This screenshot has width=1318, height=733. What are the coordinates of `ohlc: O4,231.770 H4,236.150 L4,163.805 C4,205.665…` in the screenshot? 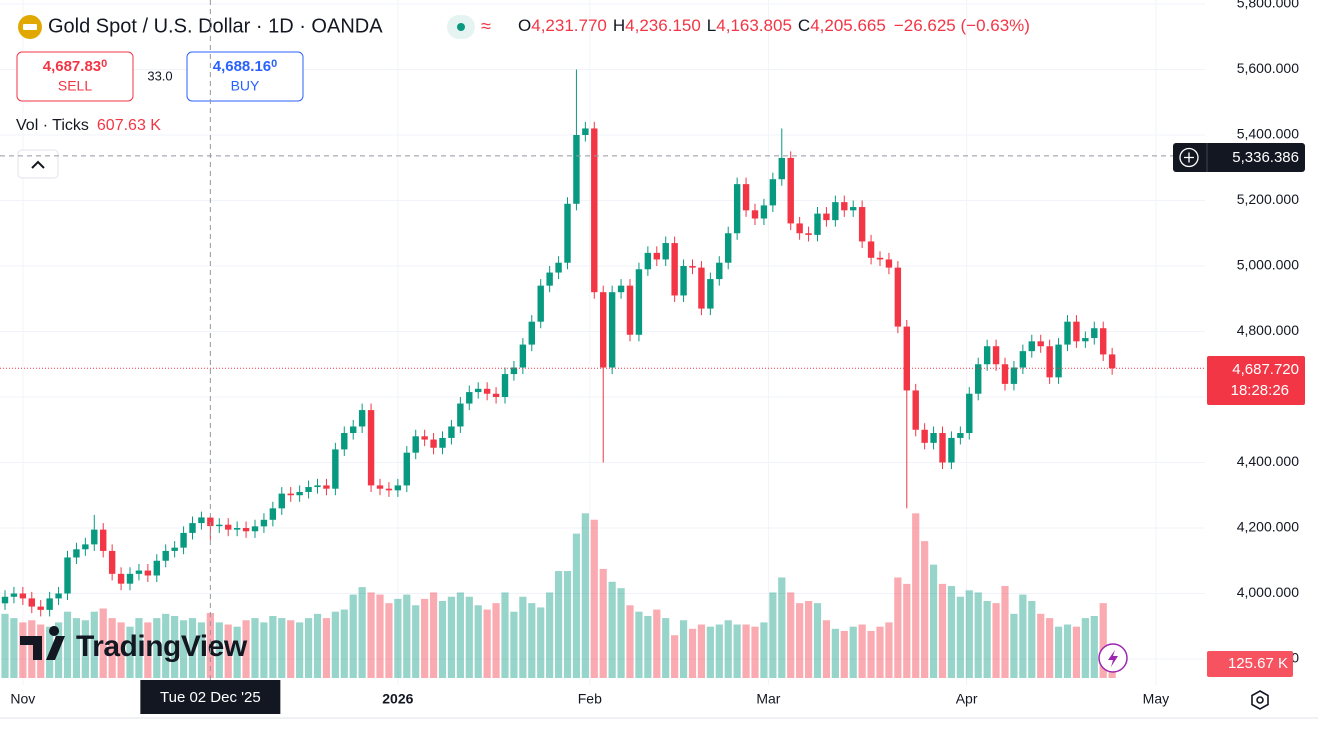 It's located at (774, 25).